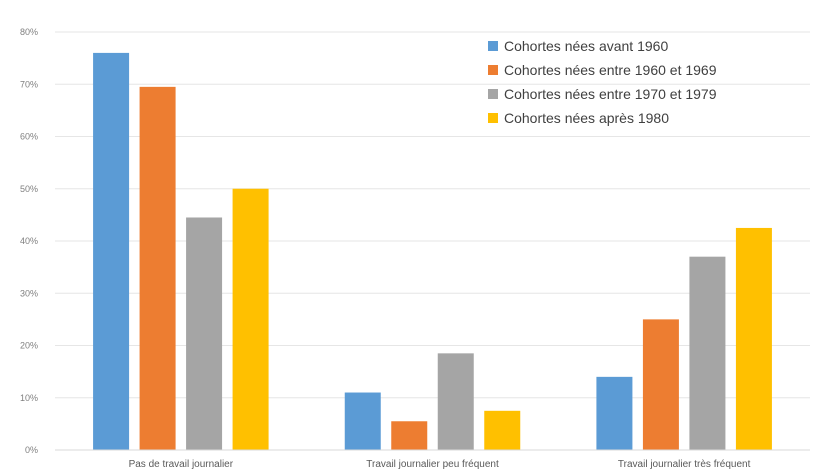  I want to click on legend-entry-label: Cohortes nées après 1980, so click(586, 118).